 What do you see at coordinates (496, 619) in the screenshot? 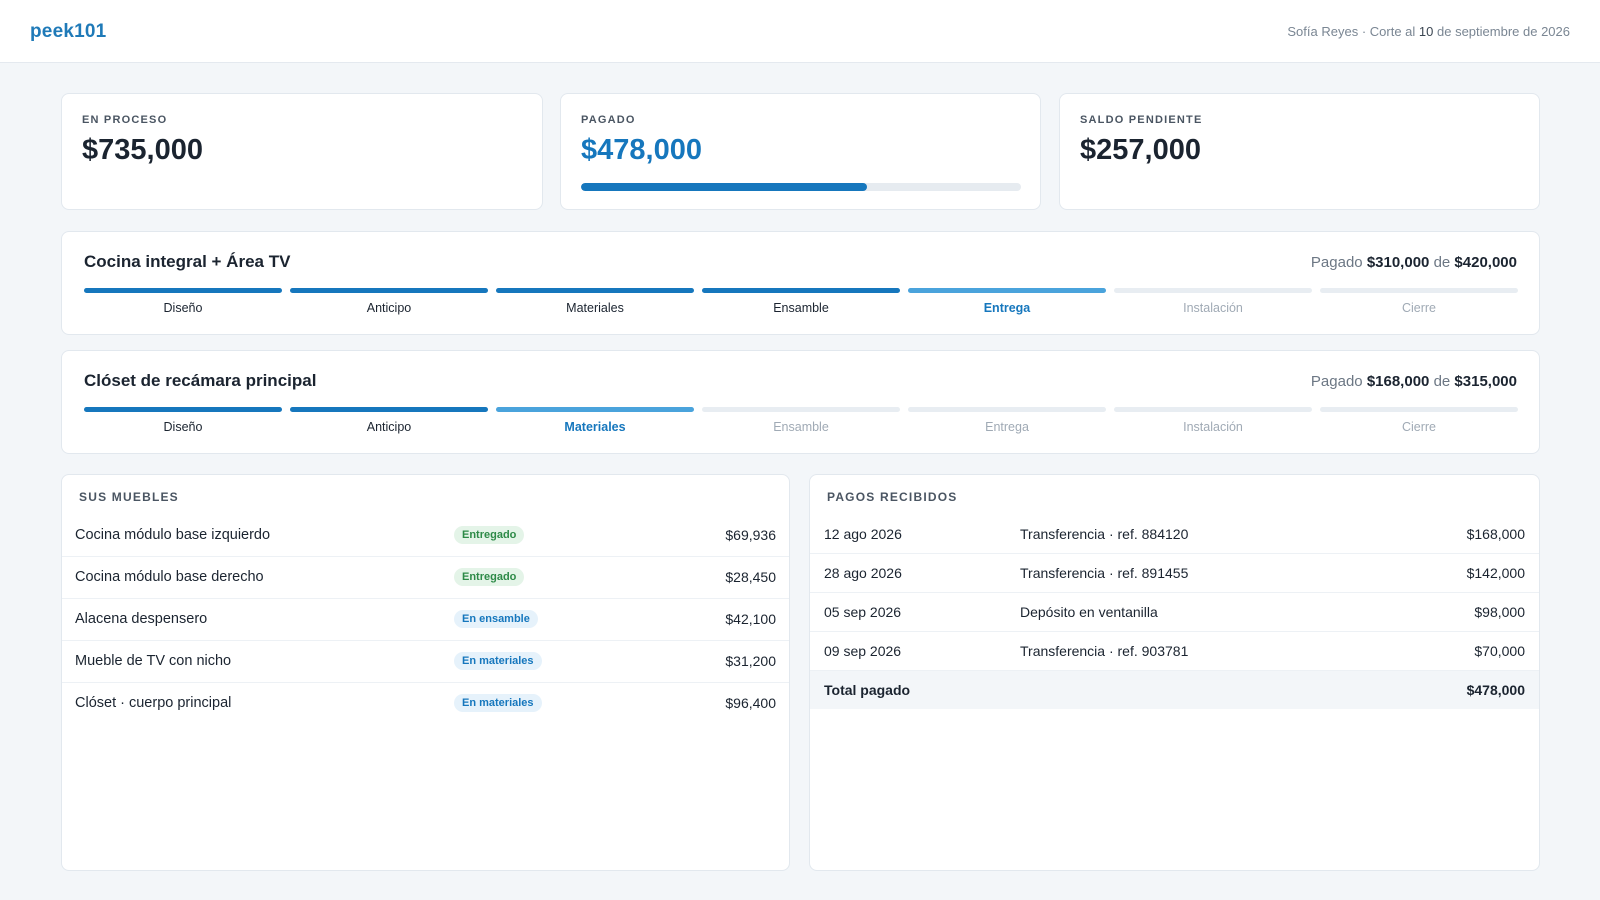
I see `status-badge: En ensamble` at bounding box center [496, 619].